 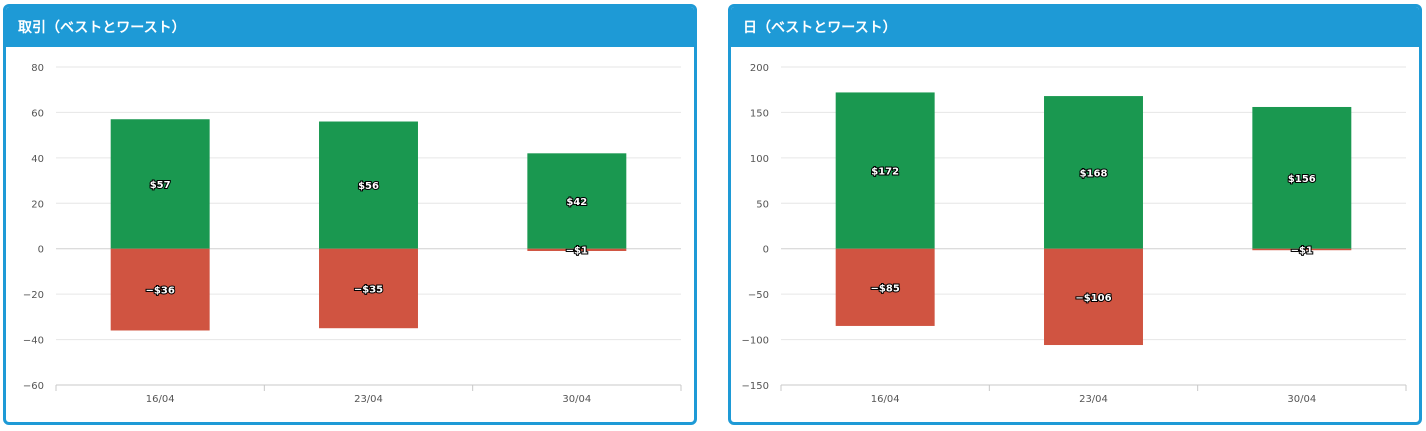 What do you see at coordinates (755, 341) in the screenshot?
I see `y-tick-label: −100` at bounding box center [755, 341].